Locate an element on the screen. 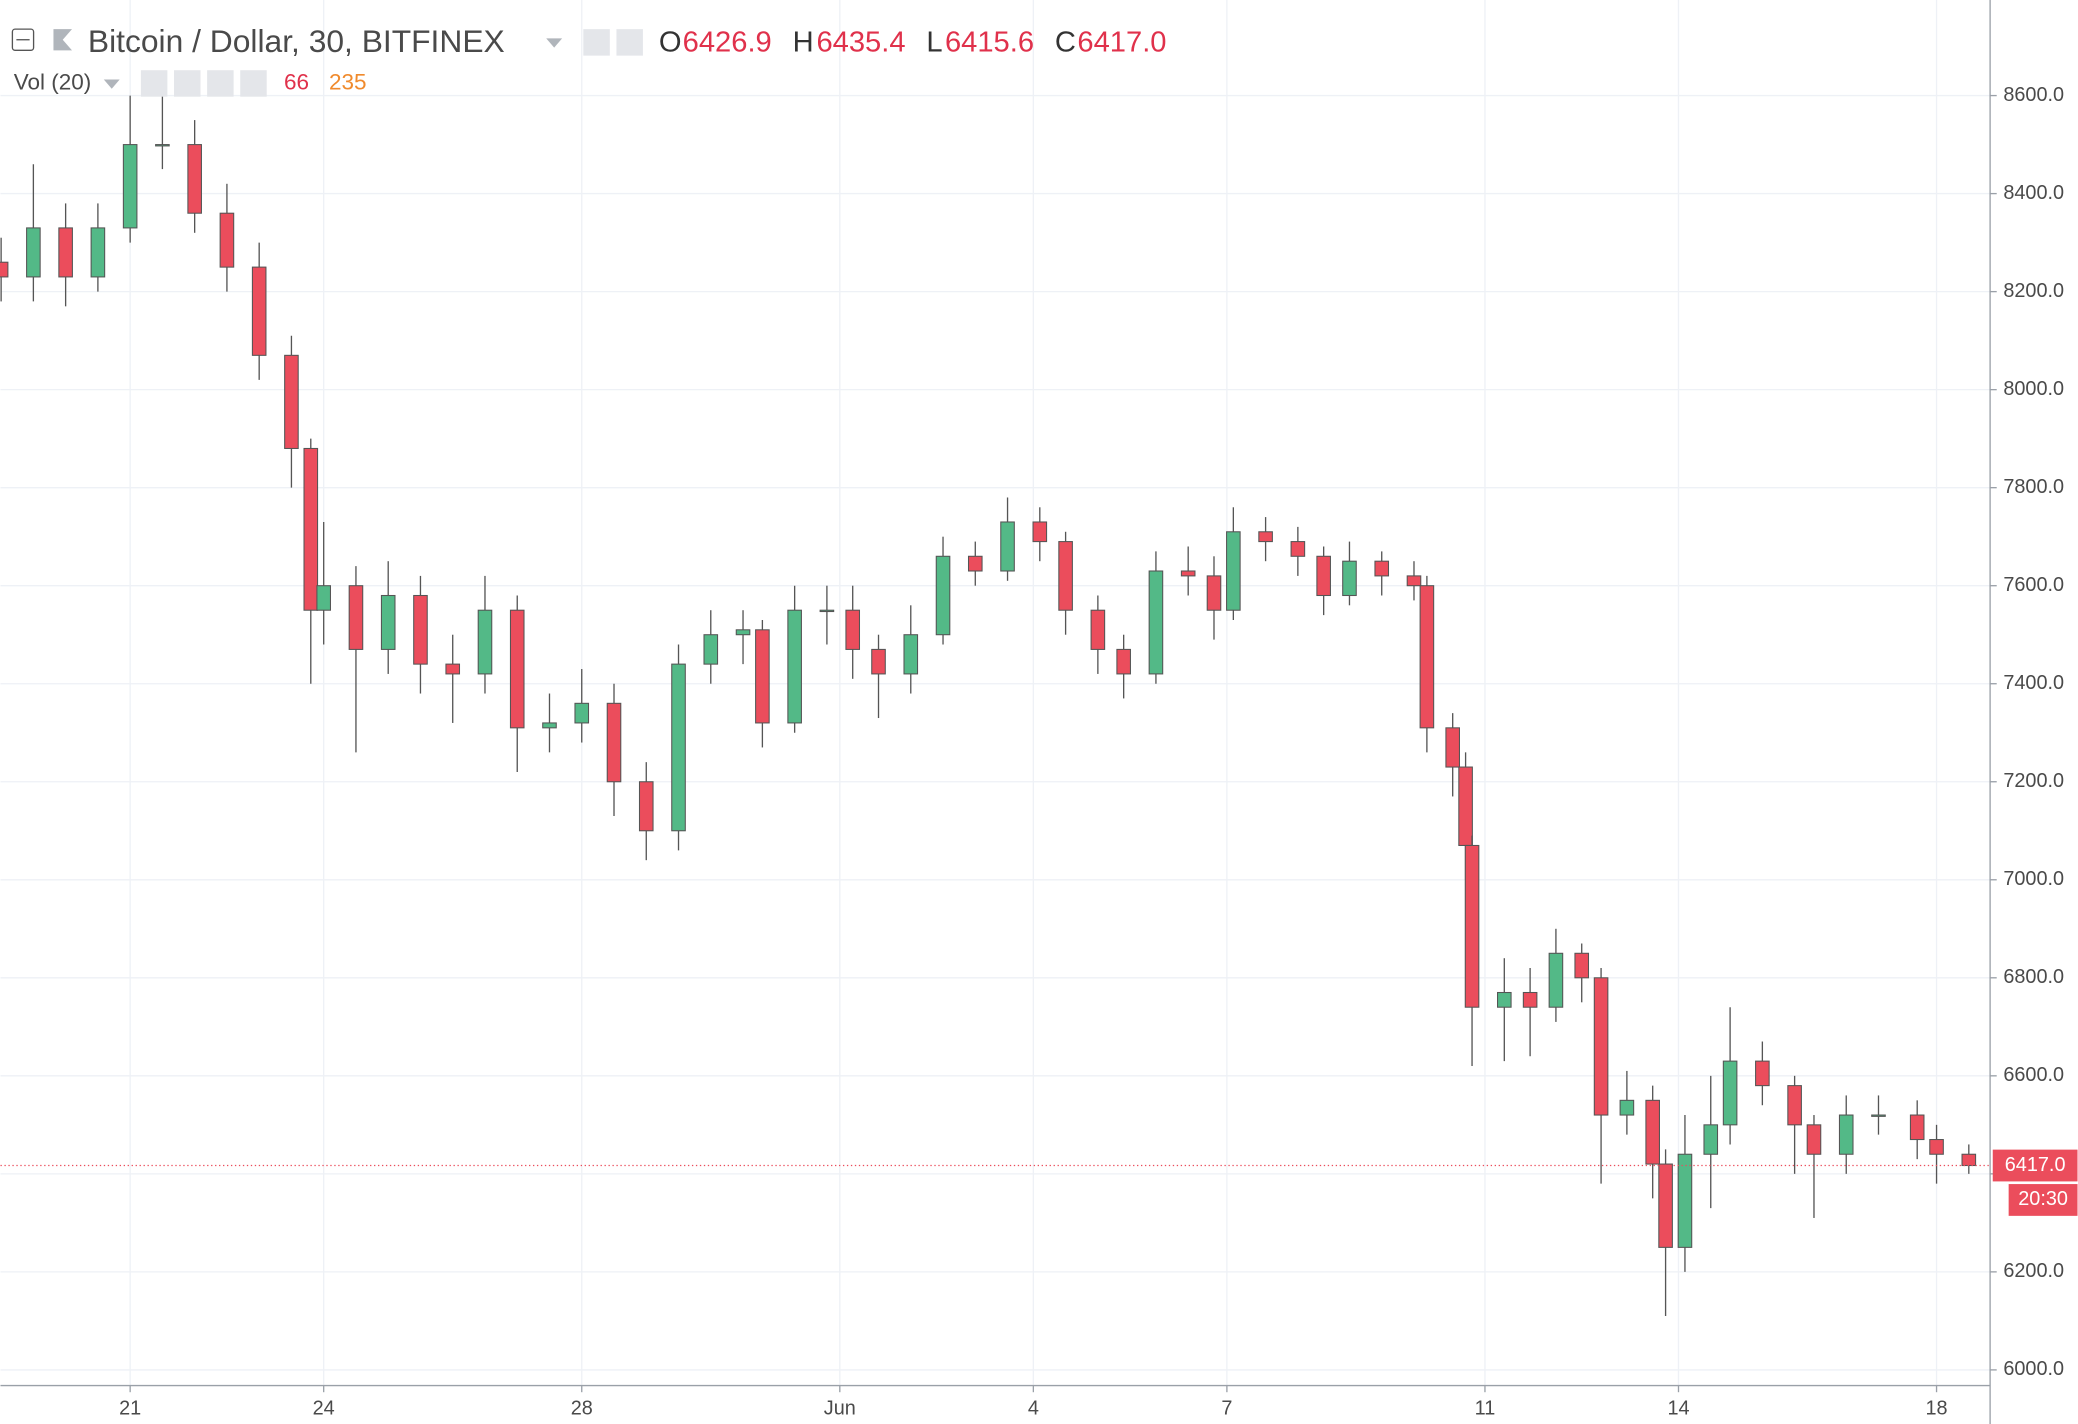 The width and height of the screenshot is (2078, 1424). y-tick-label: 8600.0 is located at coordinates (2033, 95).